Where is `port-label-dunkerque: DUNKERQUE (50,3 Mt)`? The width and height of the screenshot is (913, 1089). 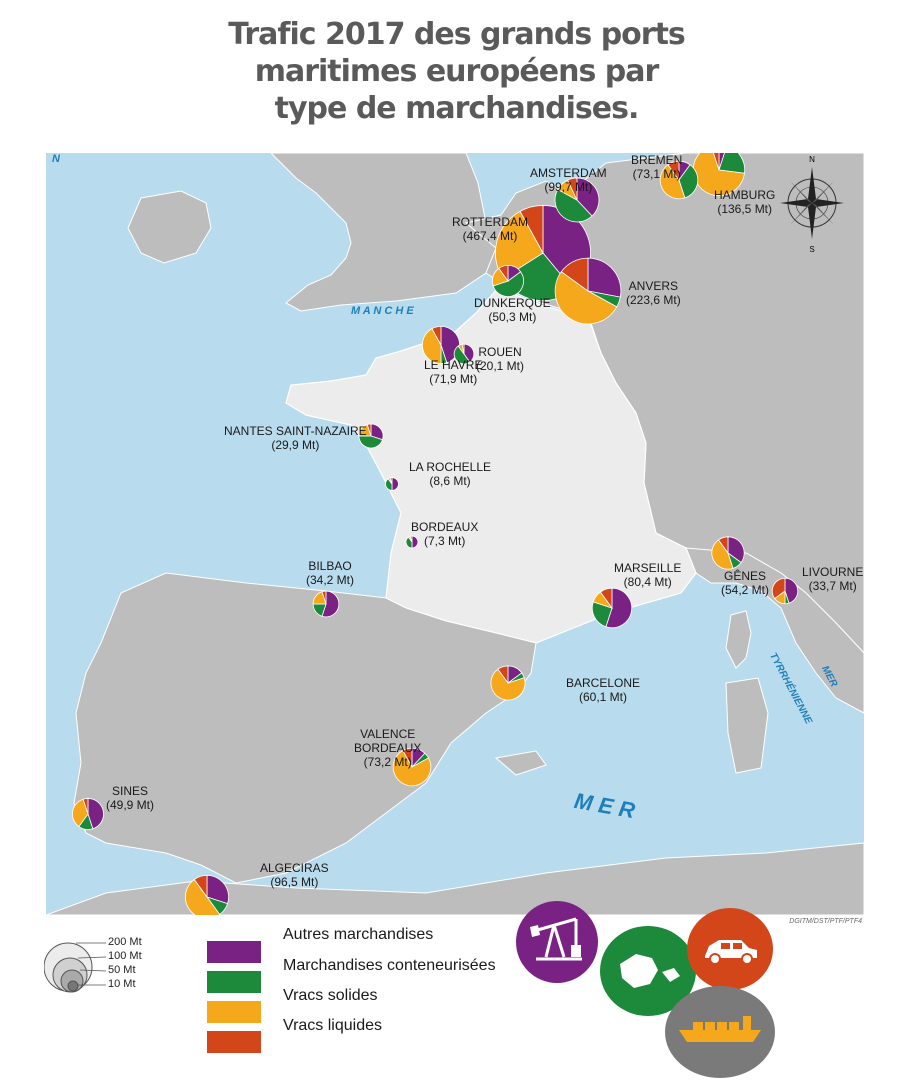
port-label-dunkerque: DUNKERQUE (50,3 Mt) is located at coordinates (512, 310).